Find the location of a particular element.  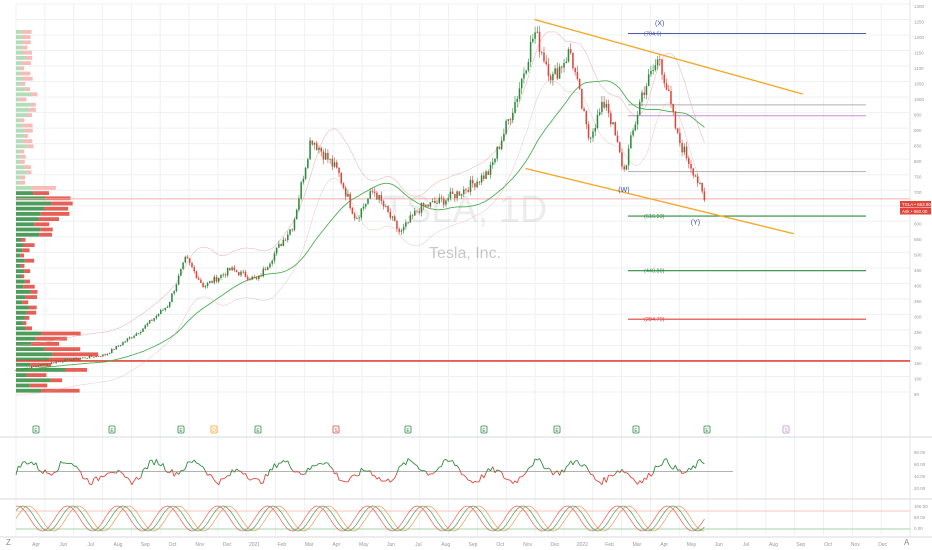

event-marker-label: E is located at coordinates (112, 431).